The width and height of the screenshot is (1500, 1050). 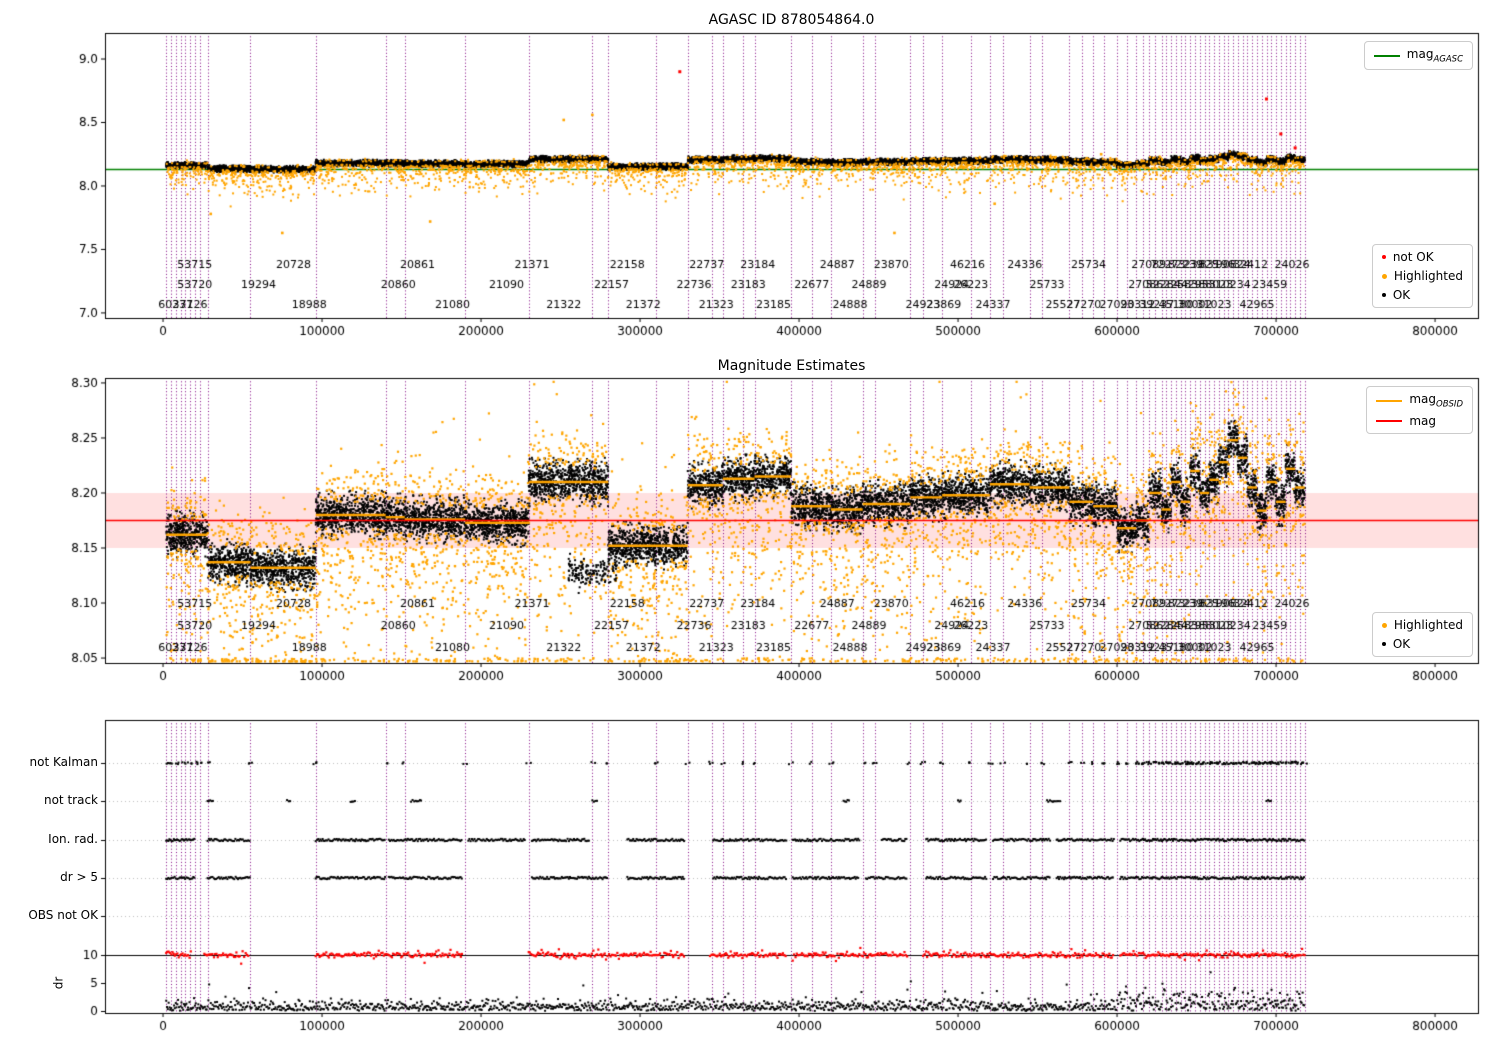 What do you see at coordinates (791, 20) in the screenshot?
I see `top-plot-title: AGASC ID 878054864.0` at bounding box center [791, 20].